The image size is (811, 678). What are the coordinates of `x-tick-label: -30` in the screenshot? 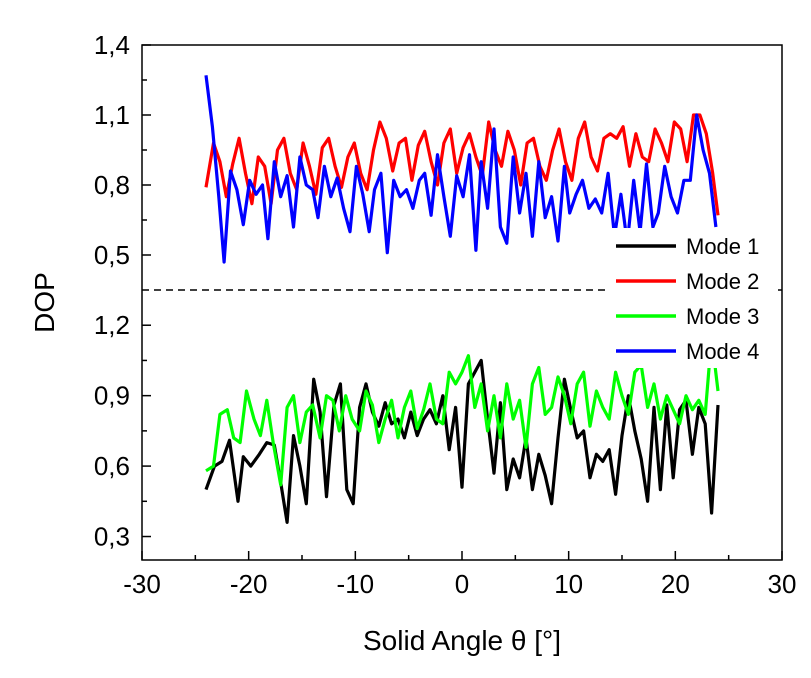 It's located at (142, 584).